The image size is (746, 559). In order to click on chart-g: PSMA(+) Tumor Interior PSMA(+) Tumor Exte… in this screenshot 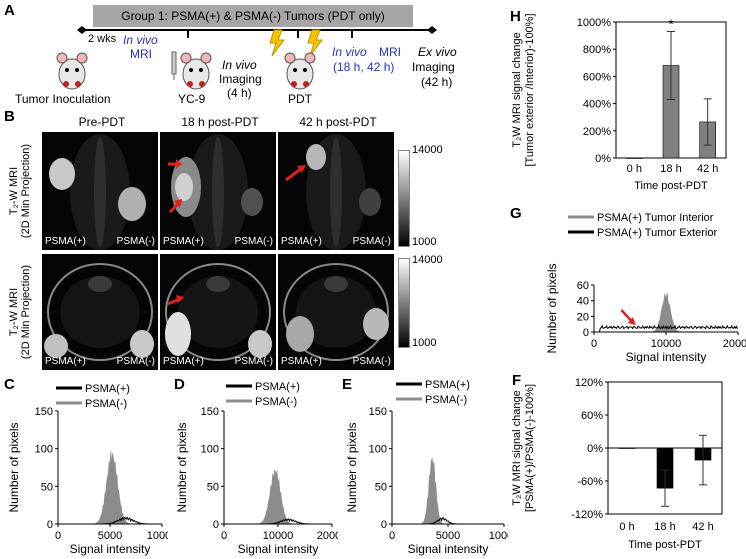, I will do `click(645, 288)`.